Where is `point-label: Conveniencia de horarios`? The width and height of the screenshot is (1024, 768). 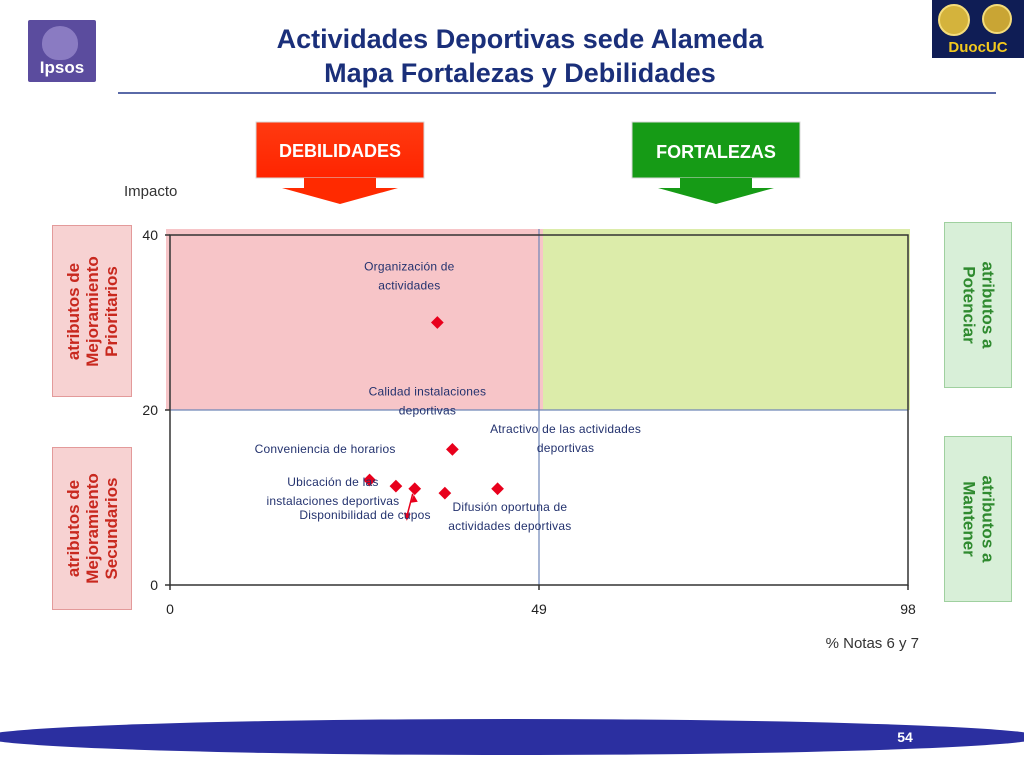
point-label: Conveniencia de horarios is located at coordinates (325, 449).